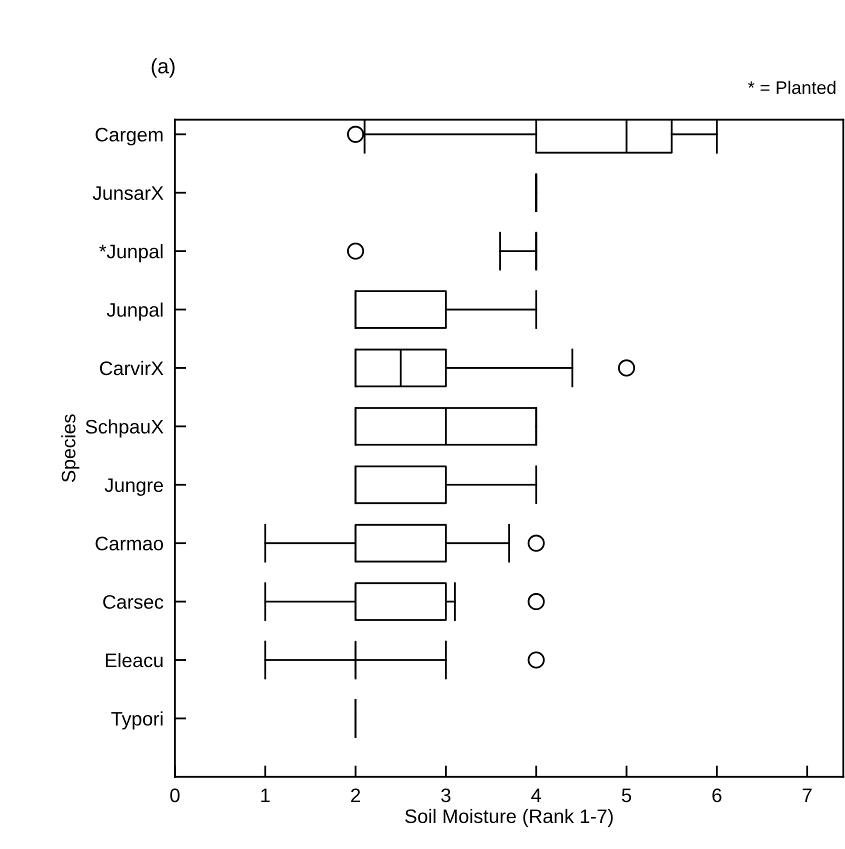  I want to click on x-tick-label: 2, so click(355, 795).